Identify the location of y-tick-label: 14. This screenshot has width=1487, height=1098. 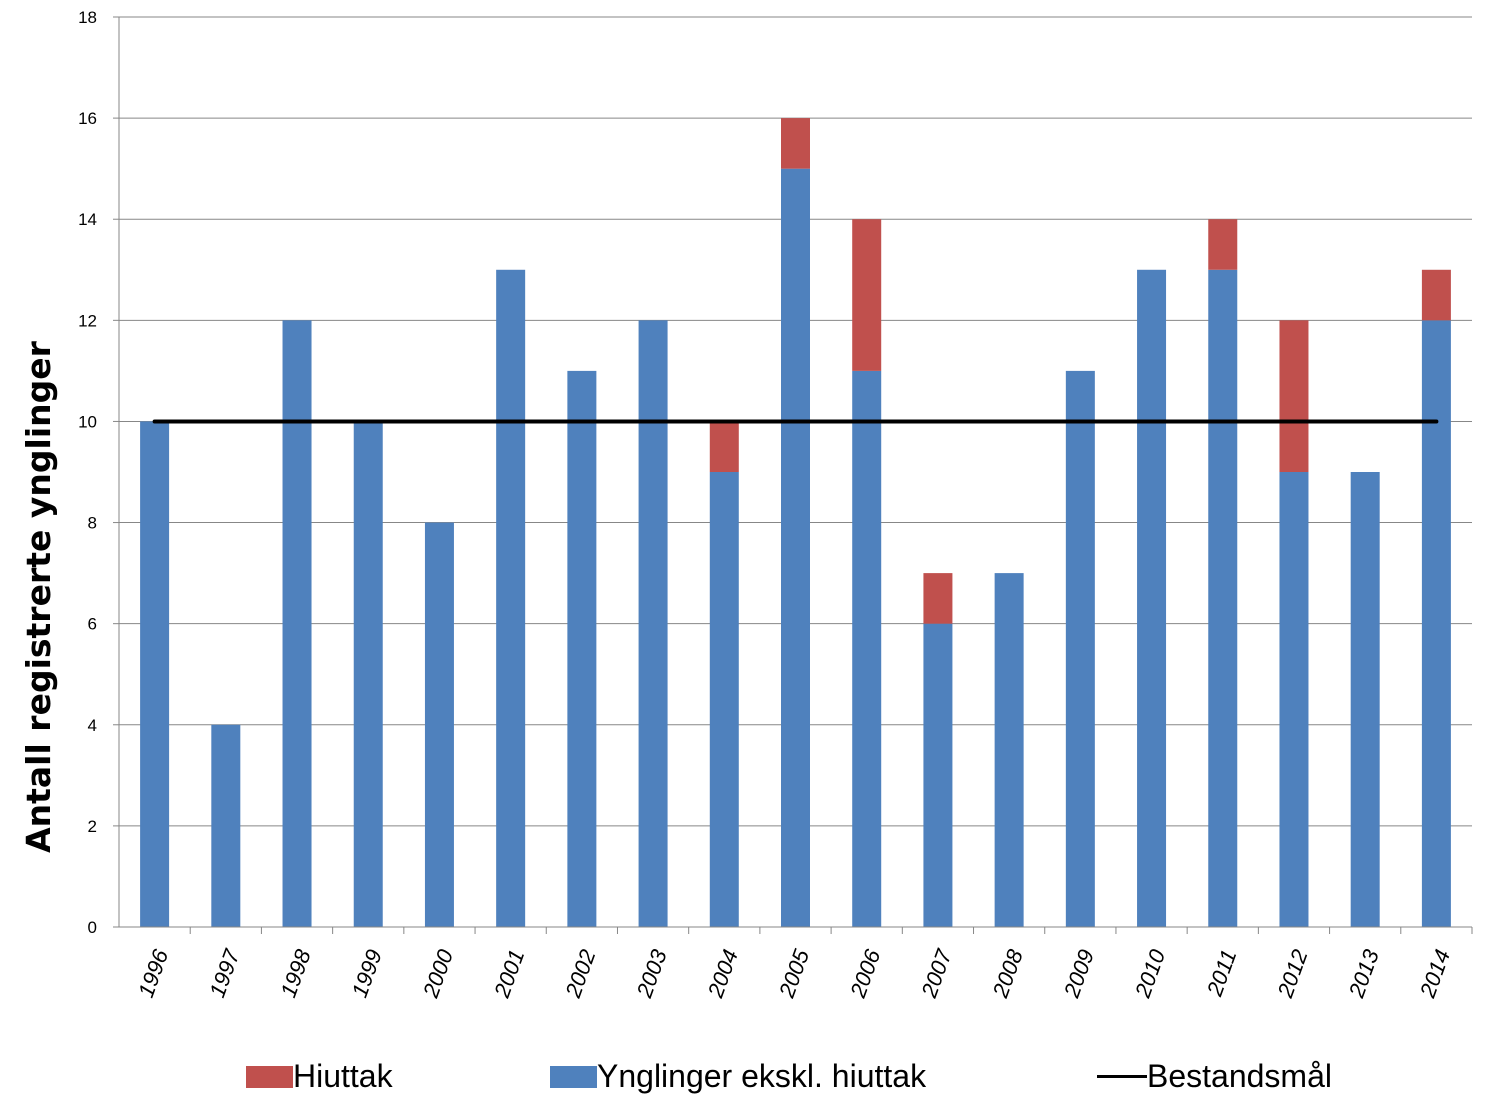
(87, 219).